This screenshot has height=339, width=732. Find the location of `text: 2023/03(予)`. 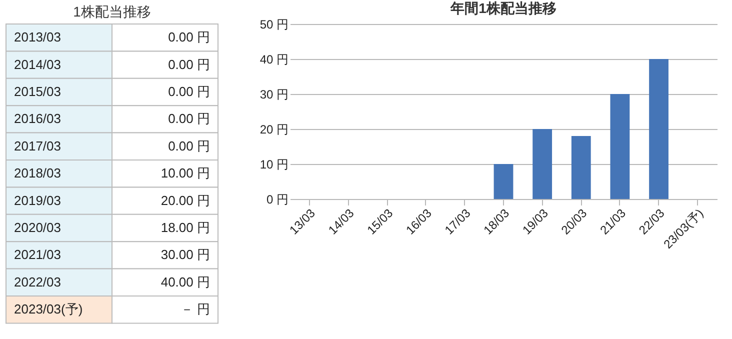

text: 2023/03(予) is located at coordinates (48, 309).